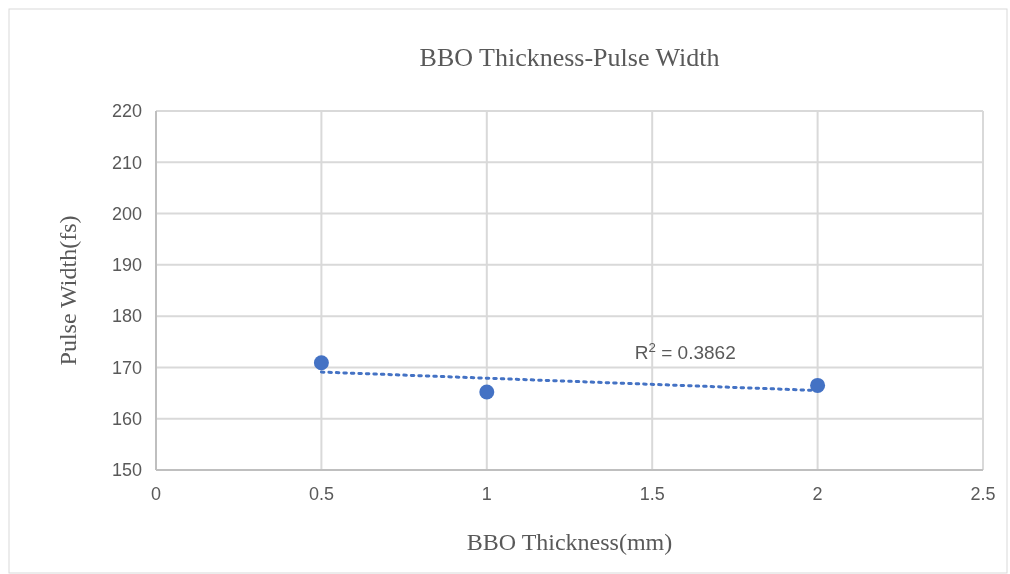 The width and height of the screenshot is (1010, 574). I want to click on y-tick-label: 220, so click(126, 111).